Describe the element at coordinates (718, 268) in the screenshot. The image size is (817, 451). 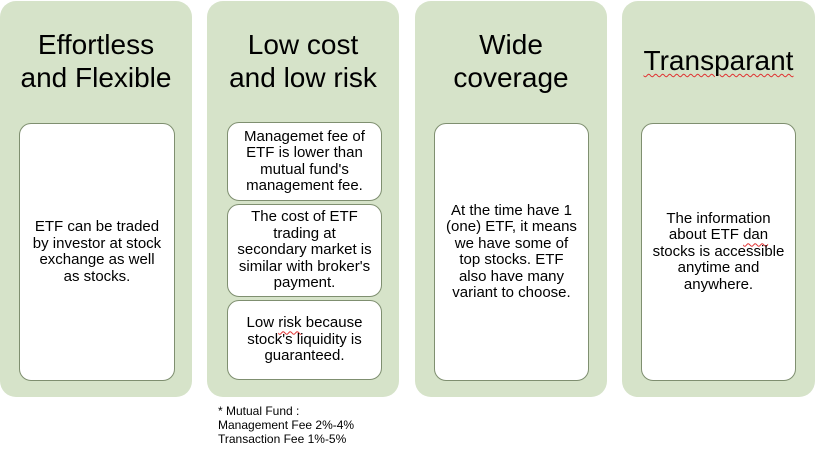
I see `card-text-line: anytime and` at that location.